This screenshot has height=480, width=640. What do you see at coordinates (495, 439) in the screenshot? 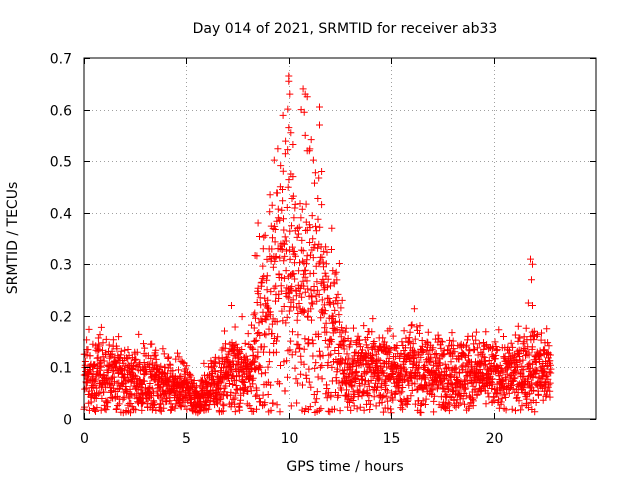
I see `x-tick-label: 20` at bounding box center [495, 439].